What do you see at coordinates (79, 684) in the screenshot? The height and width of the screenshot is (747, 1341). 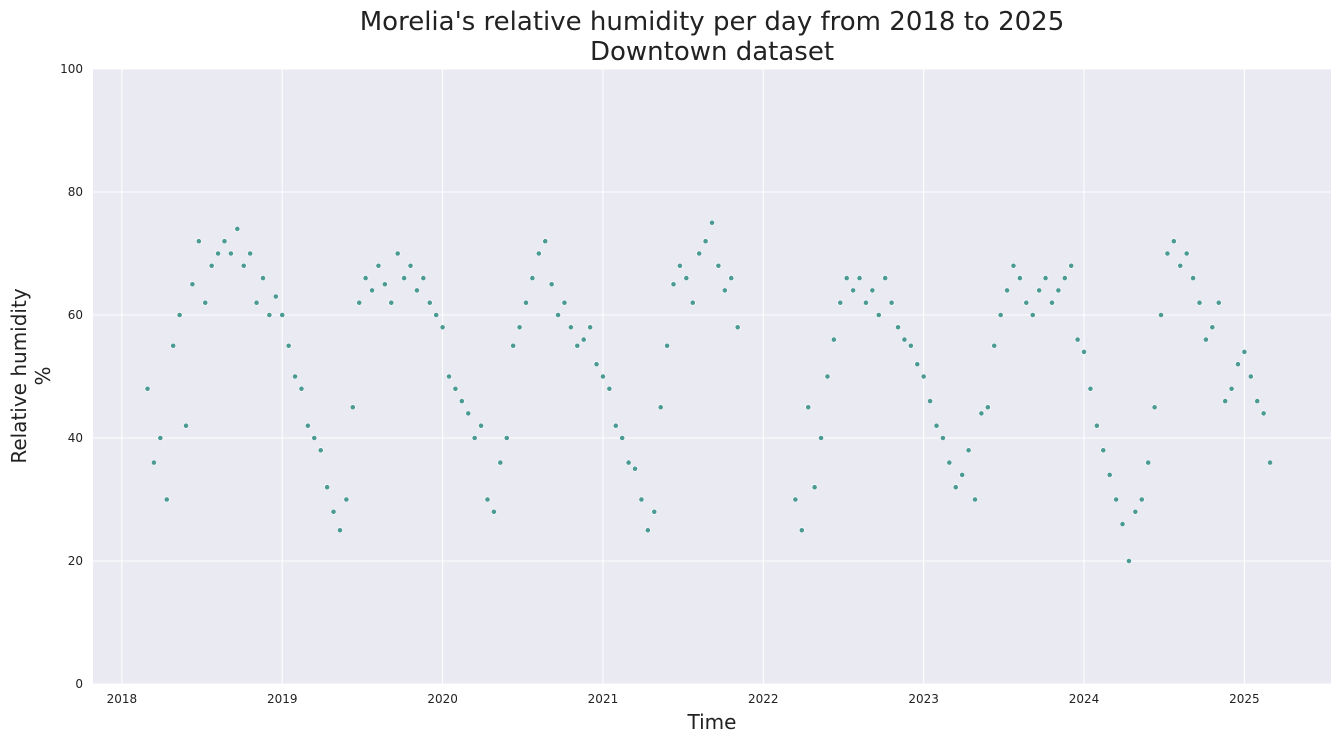 I see `y-tick-label: 0` at bounding box center [79, 684].